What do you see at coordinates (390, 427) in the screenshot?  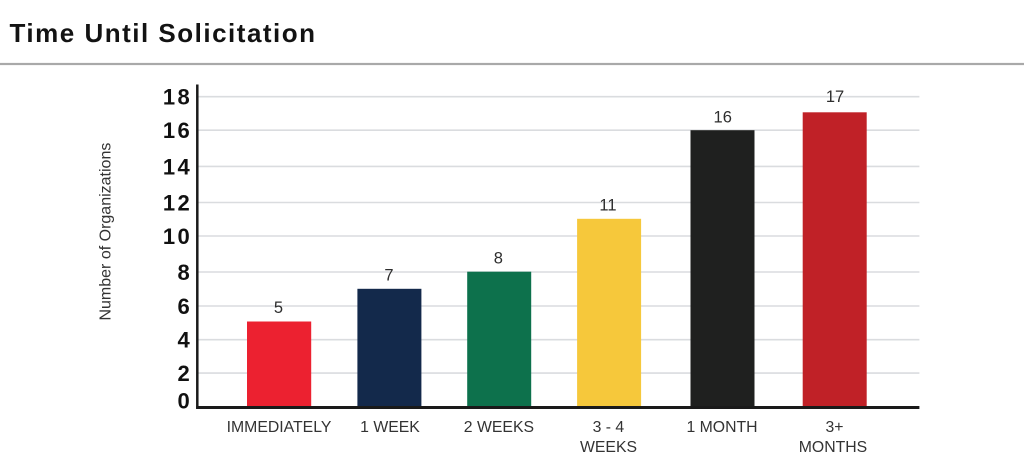 I see `svg-text: 1 WEEK` at bounding box center [390, 427].